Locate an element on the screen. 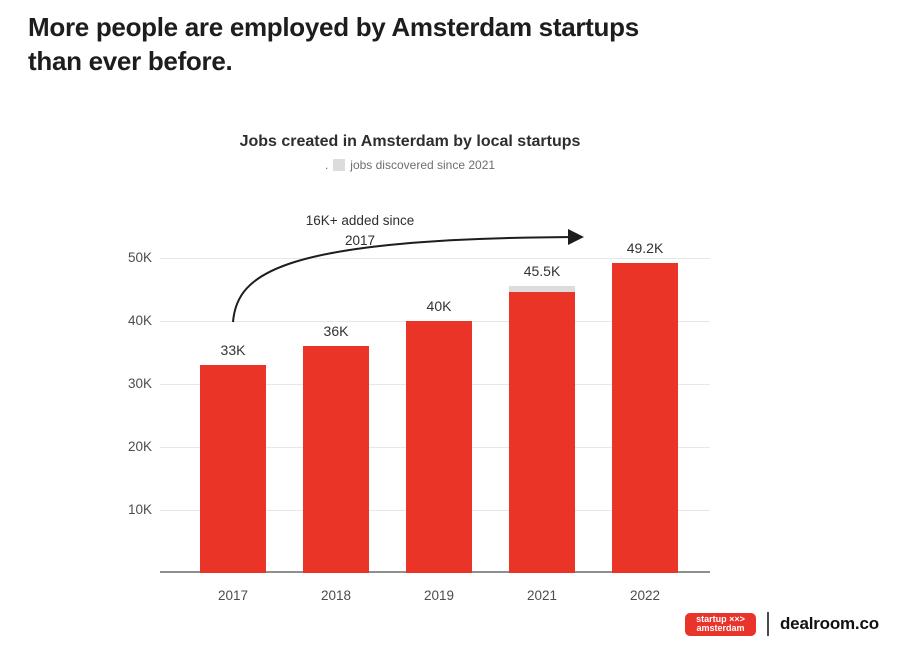  y-axis-tick-label: 40K is located at coordinates (139, 320).